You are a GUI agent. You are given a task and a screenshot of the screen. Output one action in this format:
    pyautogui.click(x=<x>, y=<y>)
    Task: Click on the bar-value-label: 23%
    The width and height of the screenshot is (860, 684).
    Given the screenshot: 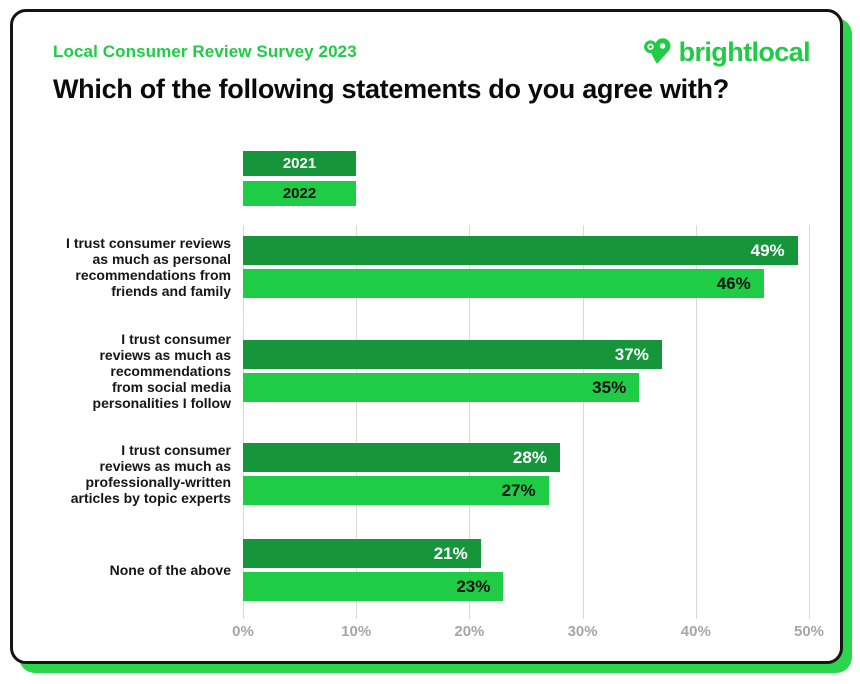 What is the action you would take?
    pyautogui.click(x=473, y=586)
    